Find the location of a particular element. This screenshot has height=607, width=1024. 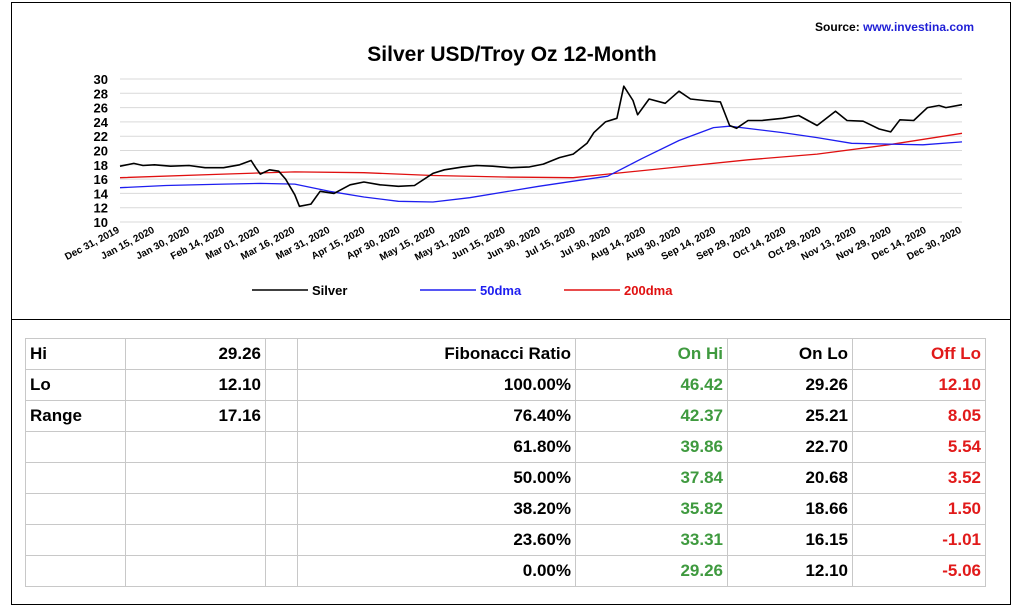

table-cell: 25.21 is located at coordinates (790, 416).